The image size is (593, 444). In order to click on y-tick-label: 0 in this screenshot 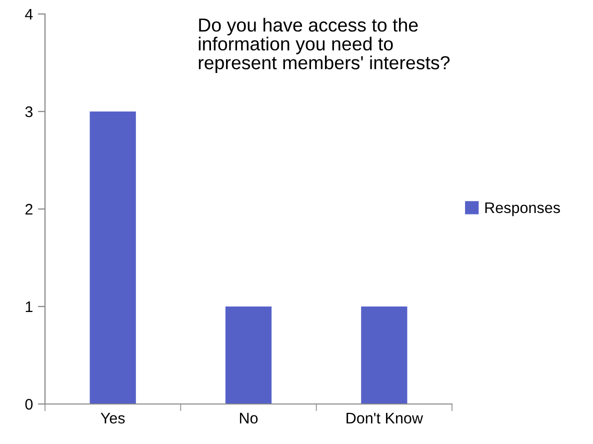, I will do `click(29, 404)`.